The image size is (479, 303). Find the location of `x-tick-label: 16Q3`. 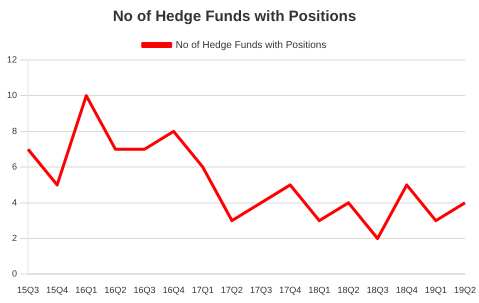

x-tick-label: 16Q3 is located at coordinates (145, 290).